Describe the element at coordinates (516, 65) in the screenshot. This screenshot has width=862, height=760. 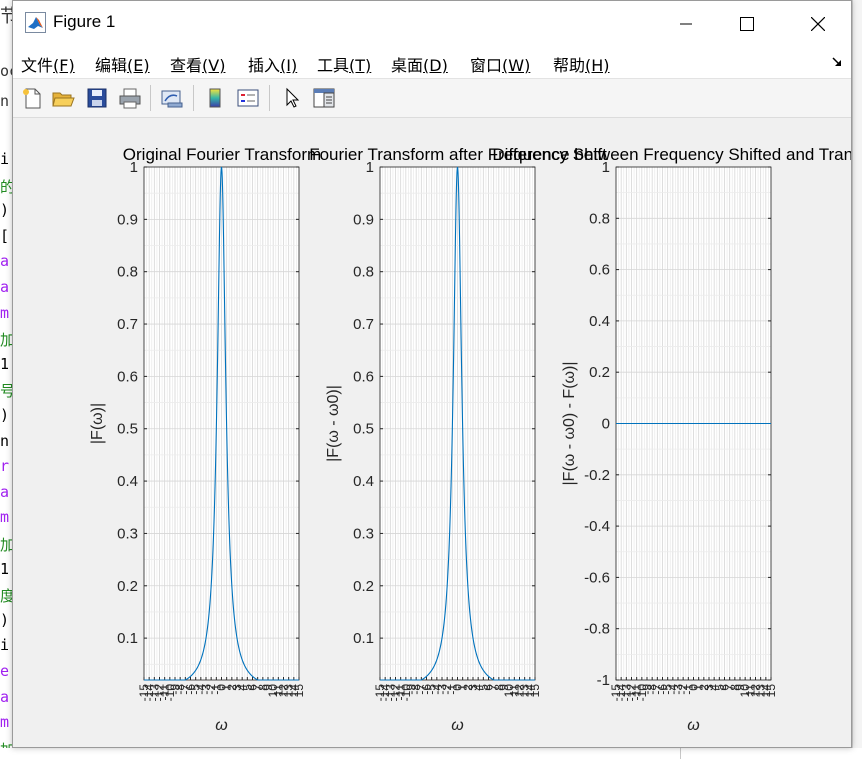
I see `menu-accelerator: (W)` at that location.